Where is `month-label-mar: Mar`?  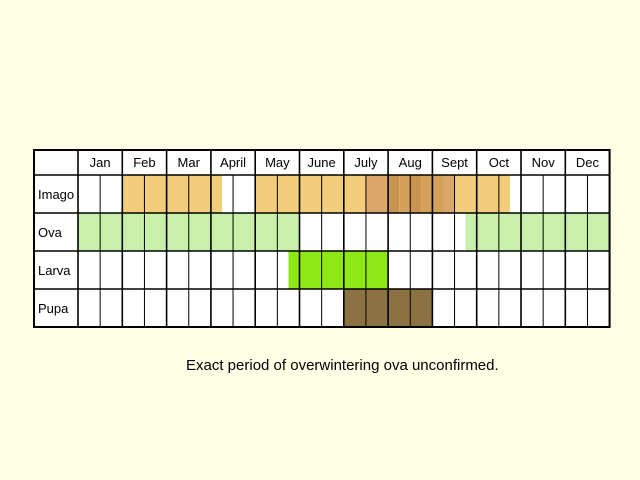 month-label-mar: Mar is located at coordinates (189, 162).